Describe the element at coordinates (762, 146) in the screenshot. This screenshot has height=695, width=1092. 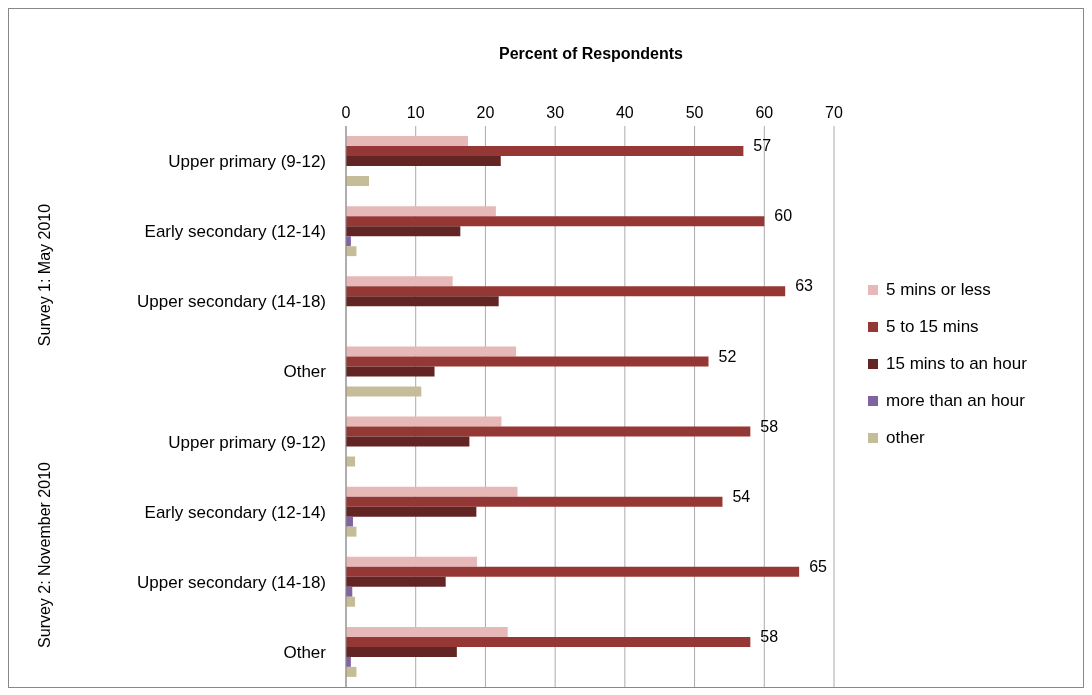
I see `data-label: 57` at that location.